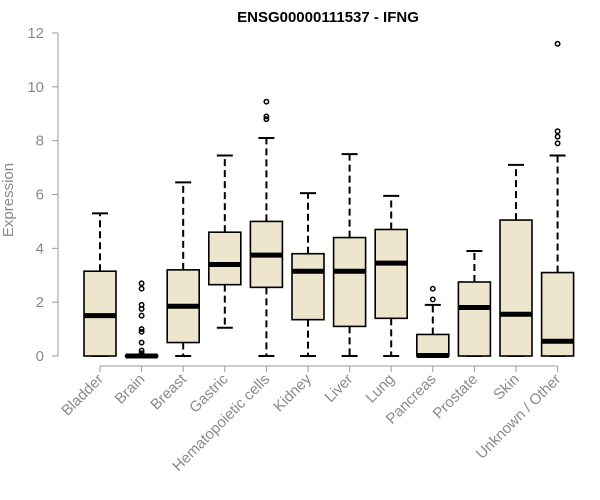 This screenshot has height=500, width=600. Describe the element at coordinates (40, 302) in the screenshot. I see `y-tick-label: 2` at that location.